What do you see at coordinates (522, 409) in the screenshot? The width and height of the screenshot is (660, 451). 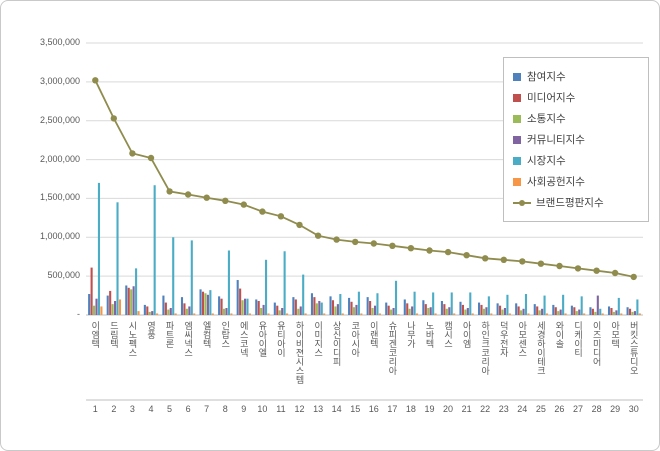 I see `x-axis-rank-label: 24` at bounding box center [522, 409].